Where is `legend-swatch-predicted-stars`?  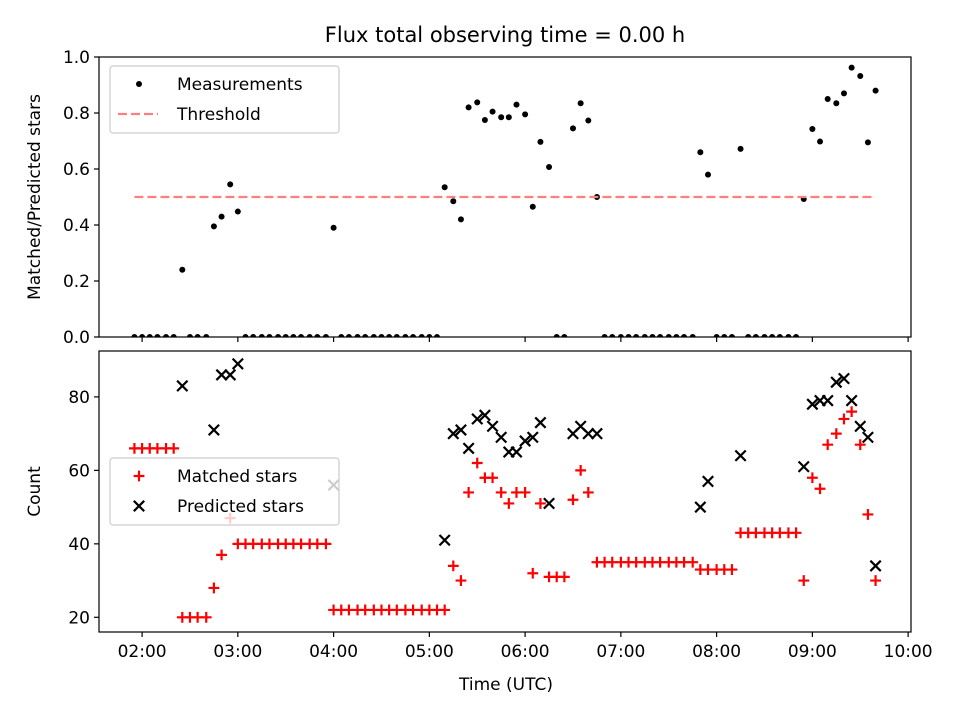
legend-swatch-predicted-stars is located at coordinates (139, 506).